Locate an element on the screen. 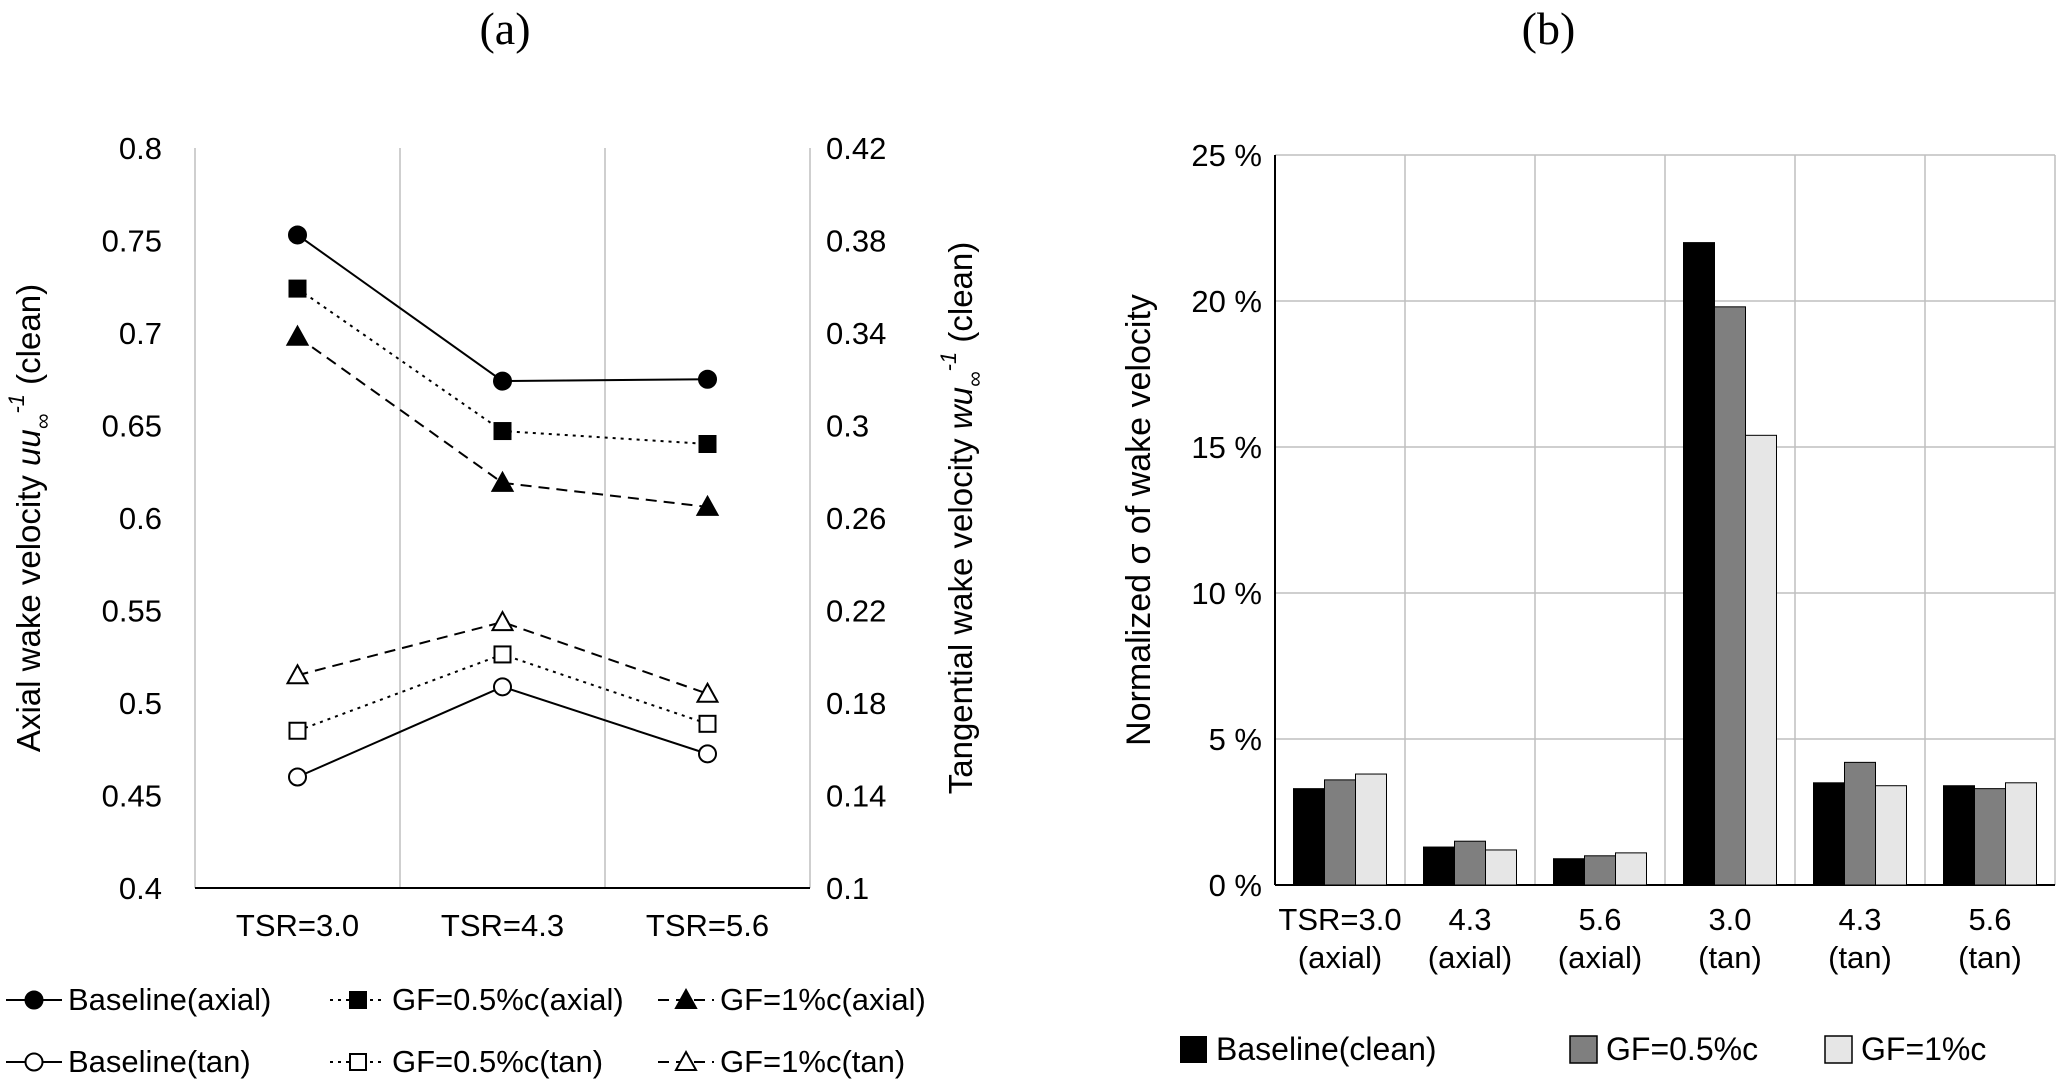  legend-marker-Baseline(tan) is located at coordinates (34, 1062).